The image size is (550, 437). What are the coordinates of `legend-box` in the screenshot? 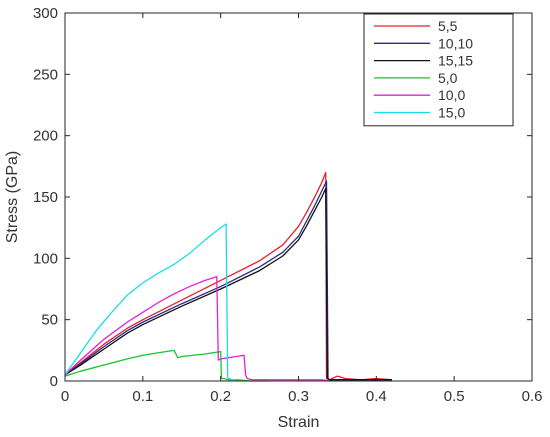 It's located at (438, 70).